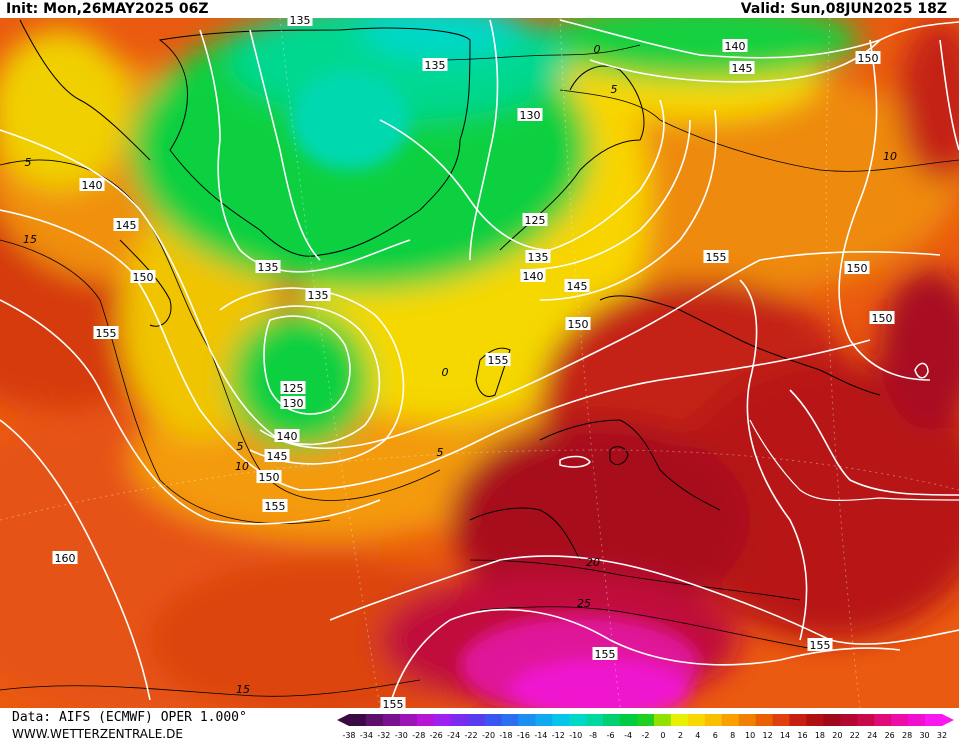 This screenshot has width=959, height=741. Describe the element at coordinates (30, 239) in the screenshot. I see `temperature-label: 15` at that location.